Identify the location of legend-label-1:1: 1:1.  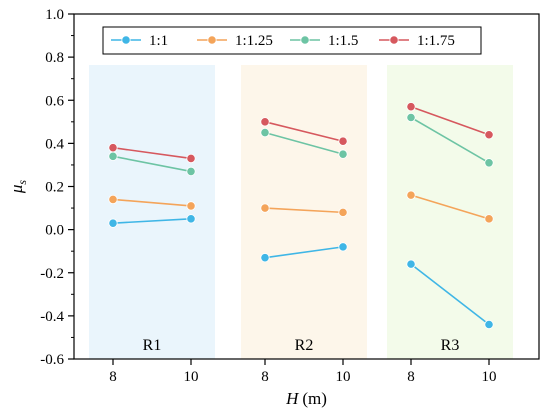
(158, 41).